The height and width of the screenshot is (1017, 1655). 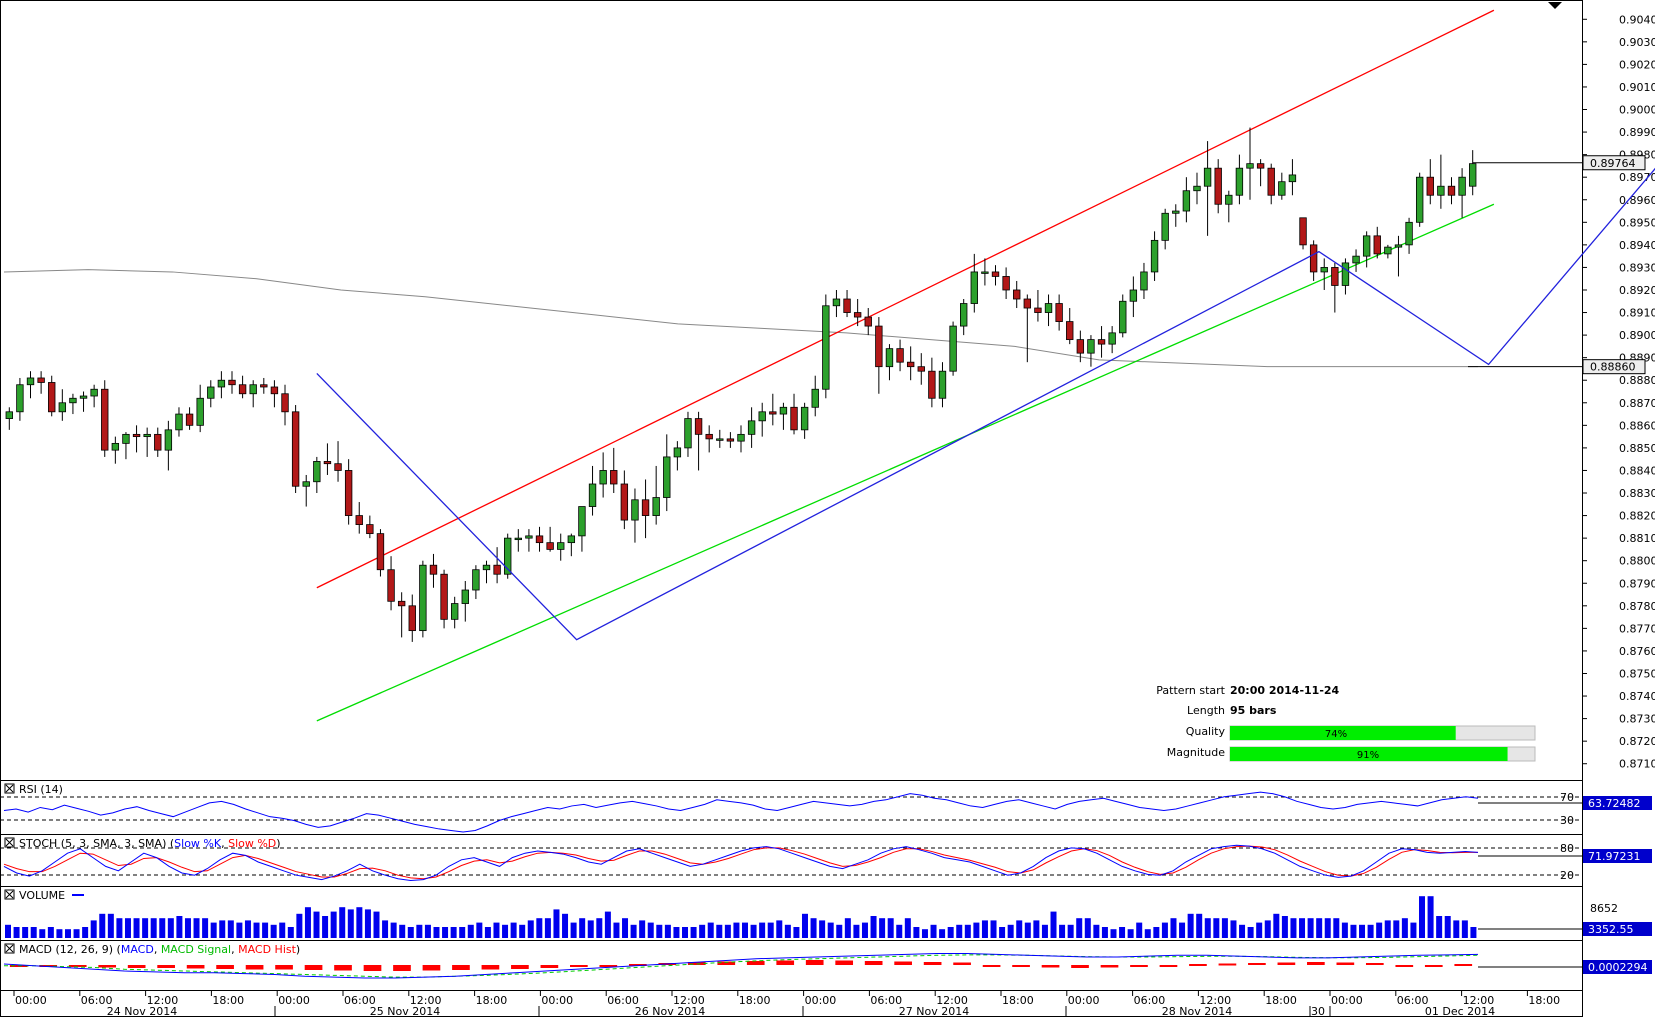 I want to click on price-tick-label: 0.8960, so click(x=1637, y=200).